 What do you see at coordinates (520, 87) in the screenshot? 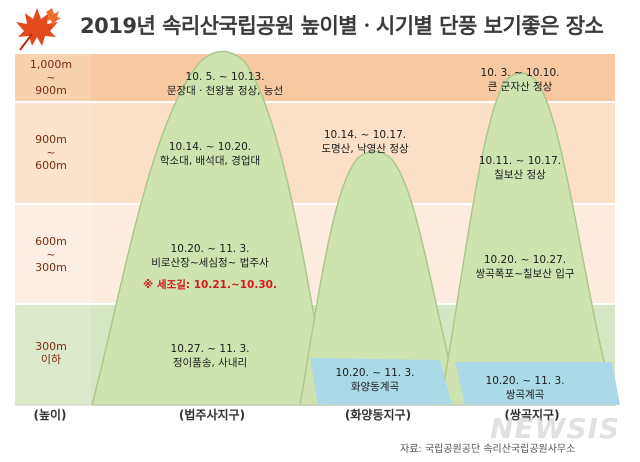
I see `spot-place: 큰 군자산 정상` at bounding box center [520, 87].